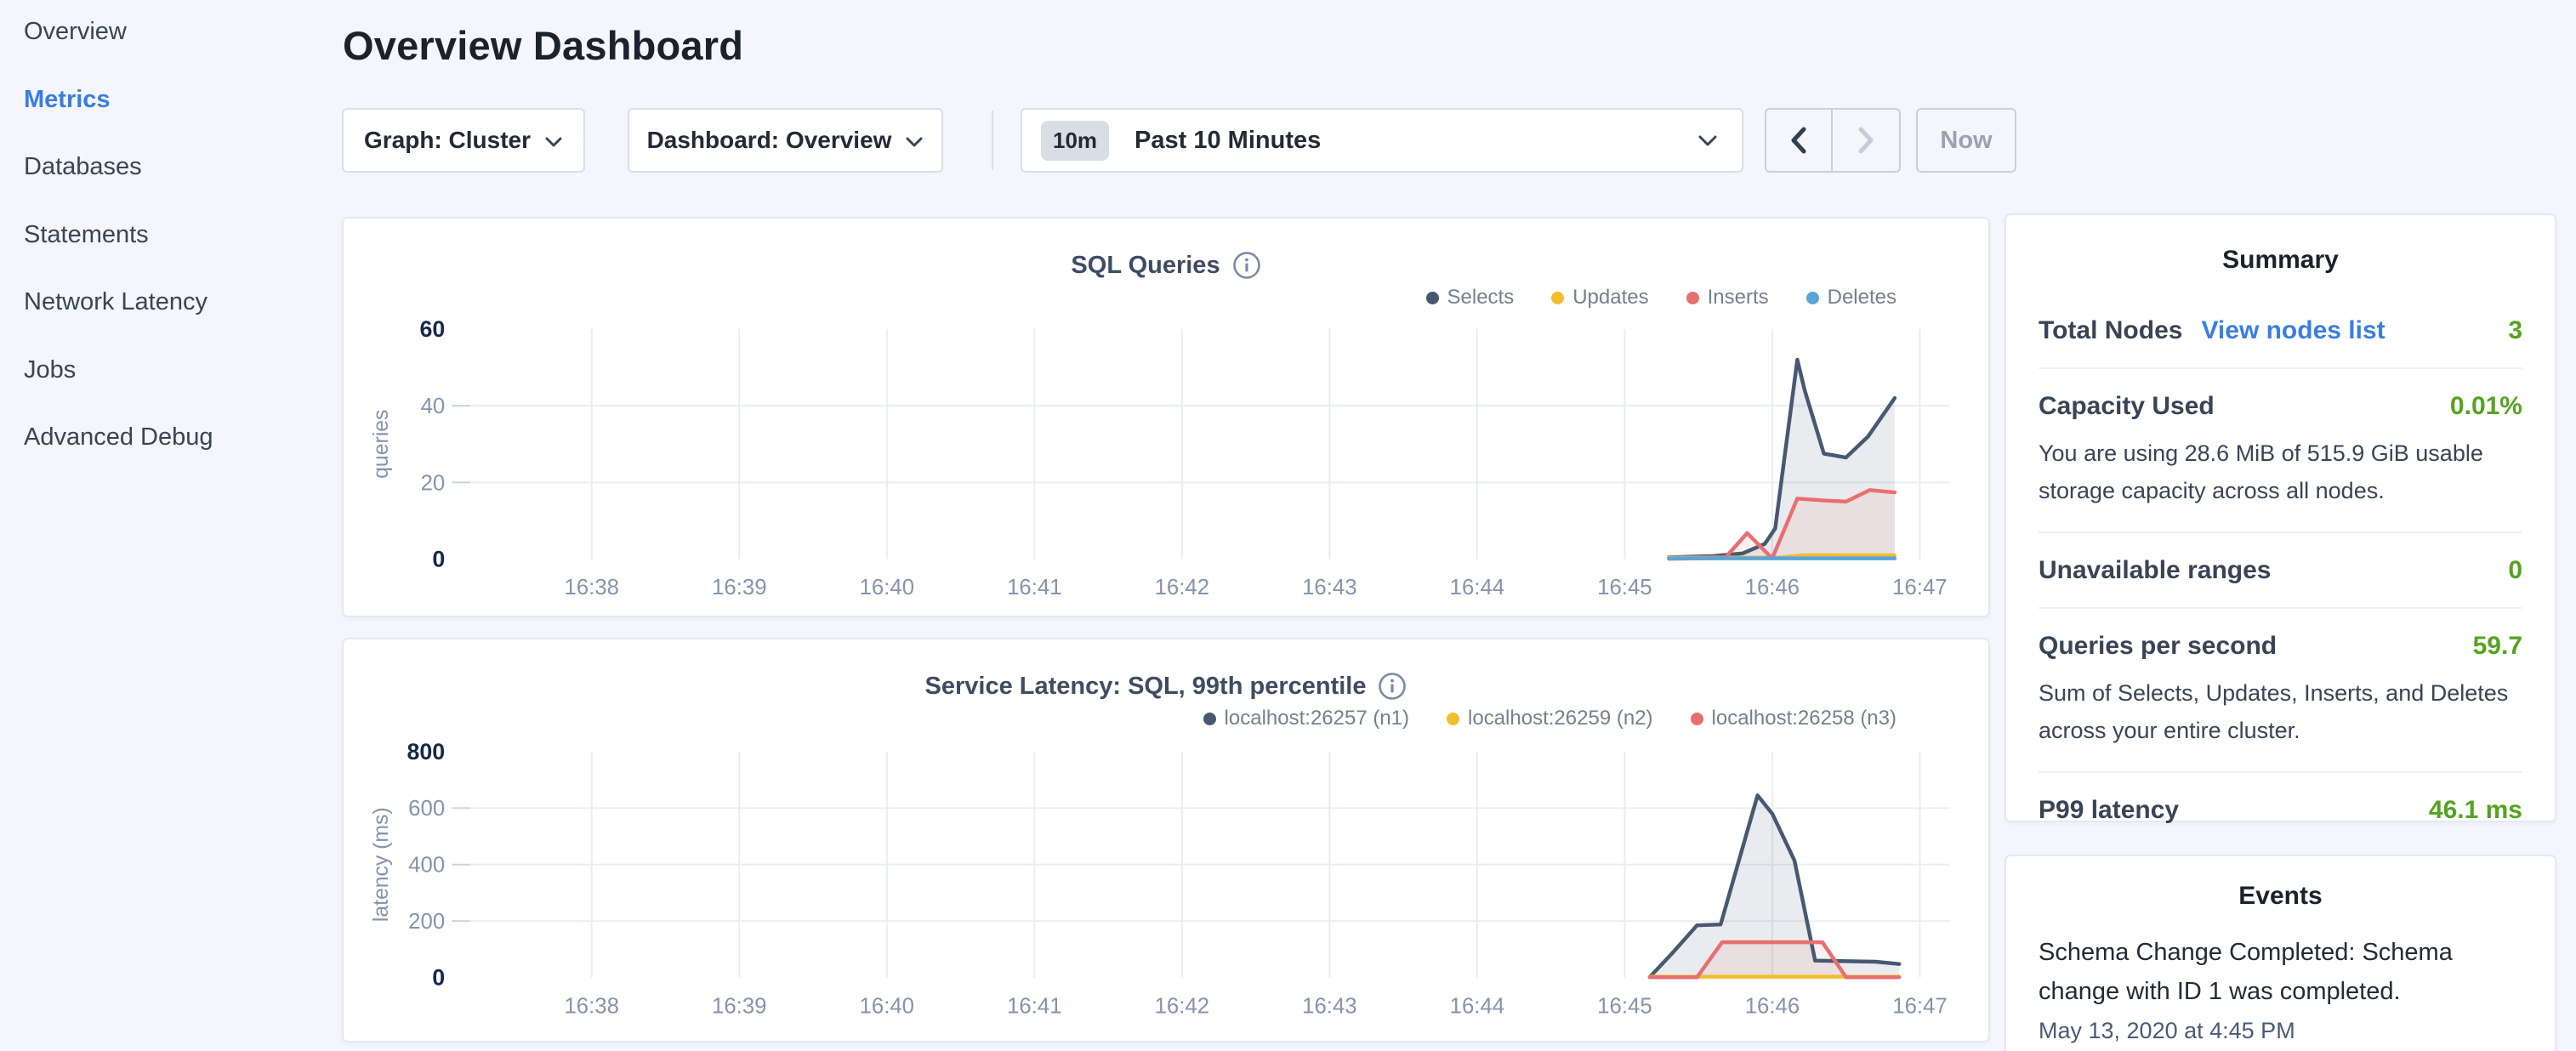 The image size is (2576, 1051). I want to click on chart-title-text: Service Latency: SQL, 99th percentile, so click(1145, 686).